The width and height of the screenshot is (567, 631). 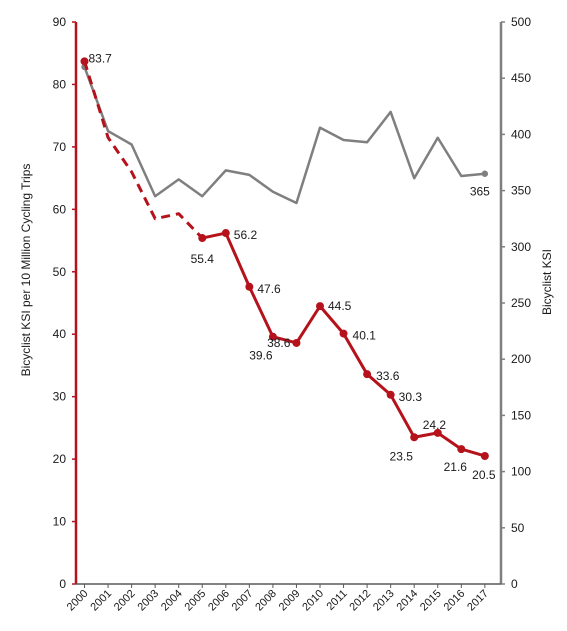 I want to click on x-tick-label: 2004, so click(x=172, y=601).